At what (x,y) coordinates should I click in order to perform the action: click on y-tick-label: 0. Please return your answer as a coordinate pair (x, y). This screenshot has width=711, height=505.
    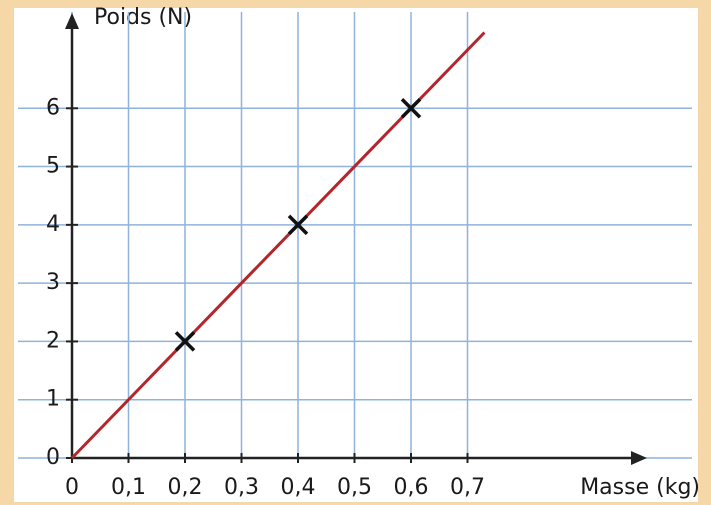
    Looking at the image, I should click on (53, 457).